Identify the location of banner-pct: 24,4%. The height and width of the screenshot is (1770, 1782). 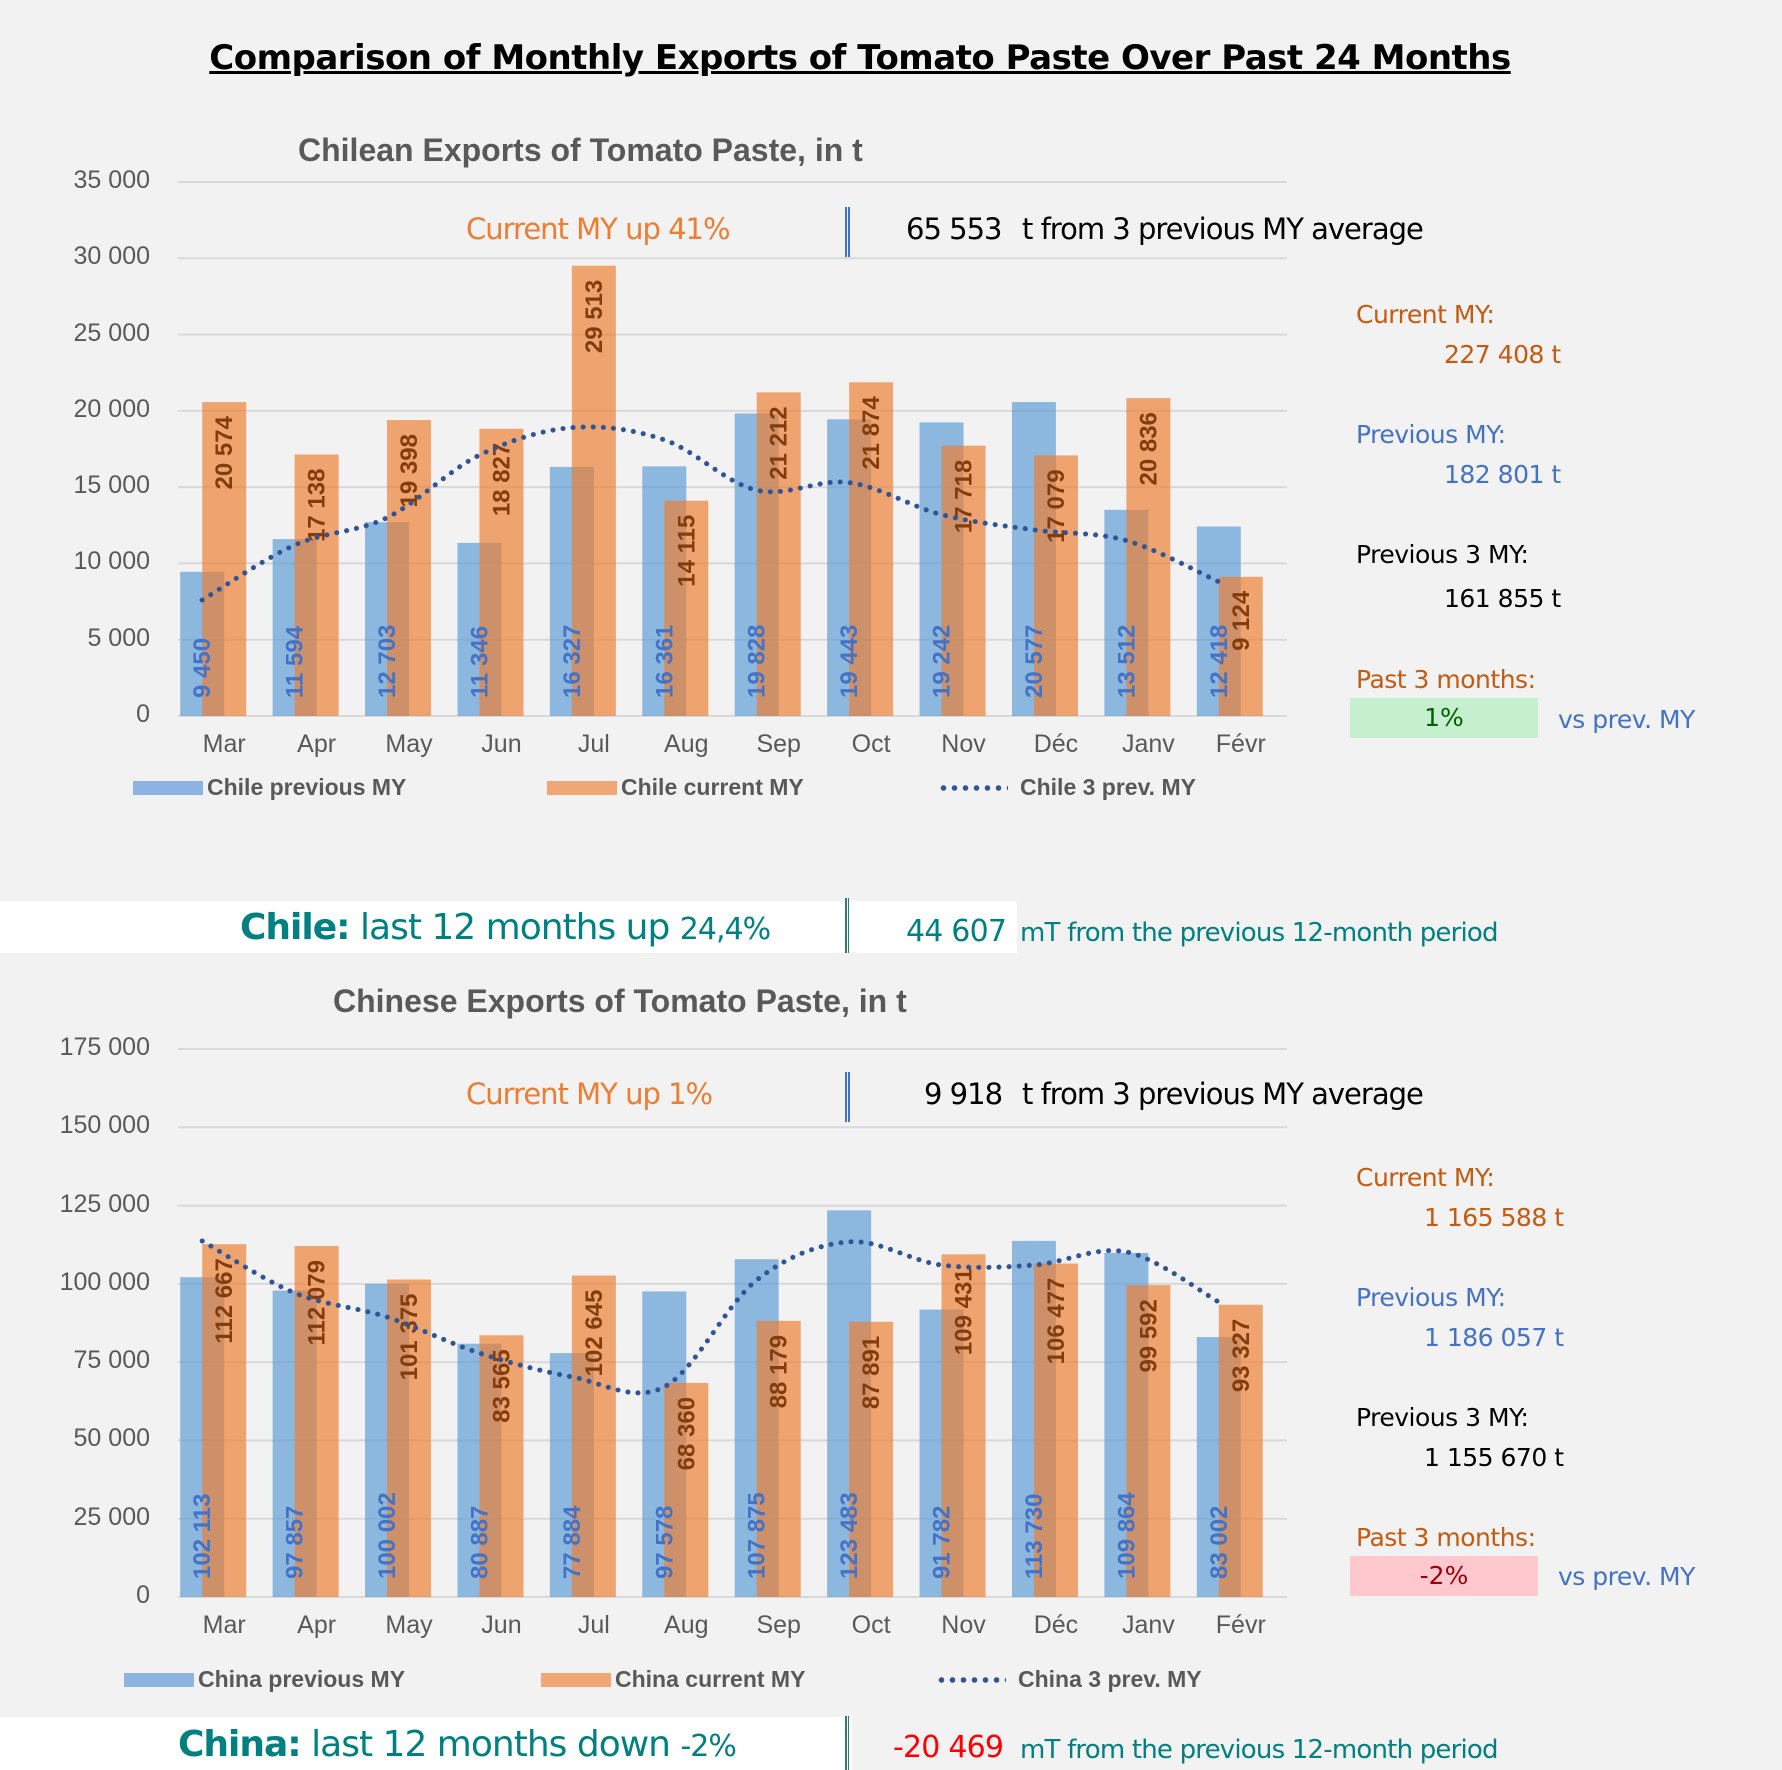
(725, 929).